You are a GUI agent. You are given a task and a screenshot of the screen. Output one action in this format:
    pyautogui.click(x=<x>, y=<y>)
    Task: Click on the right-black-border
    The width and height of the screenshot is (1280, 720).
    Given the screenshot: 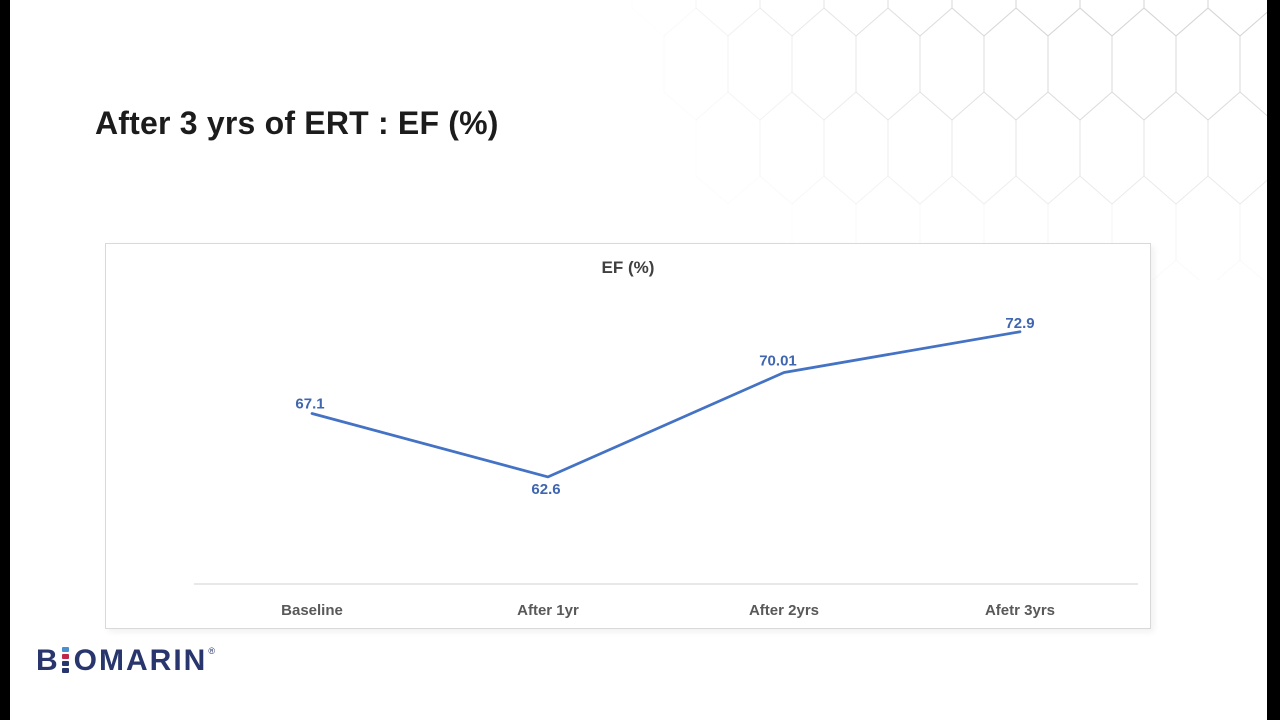 What is the action you would take?
    pyautogui.click(x=1273, y=360)
    